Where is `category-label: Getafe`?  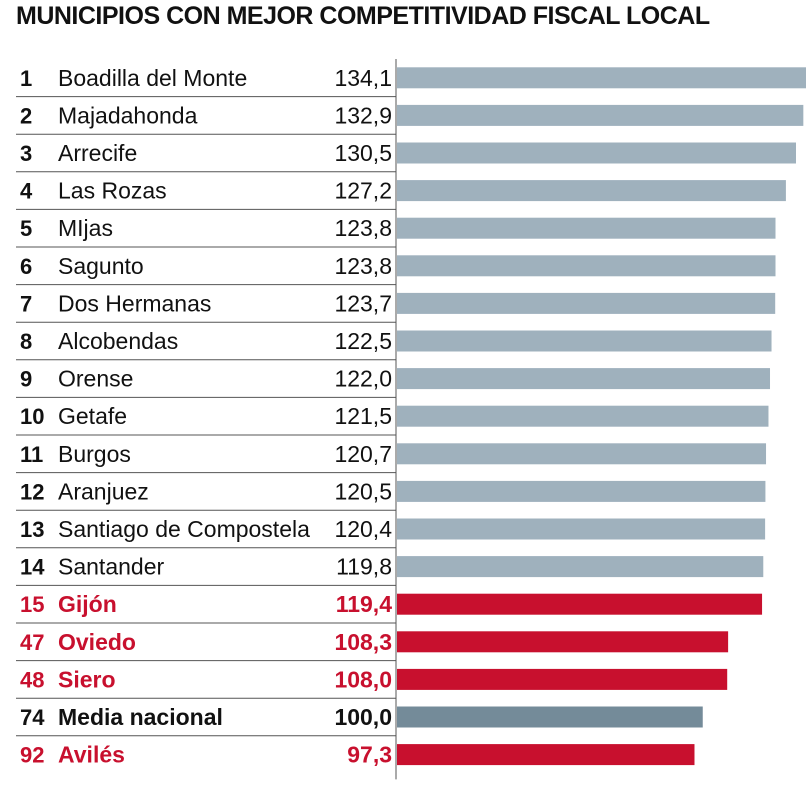
category-label: Getafe is located at coordinates (92, 416).